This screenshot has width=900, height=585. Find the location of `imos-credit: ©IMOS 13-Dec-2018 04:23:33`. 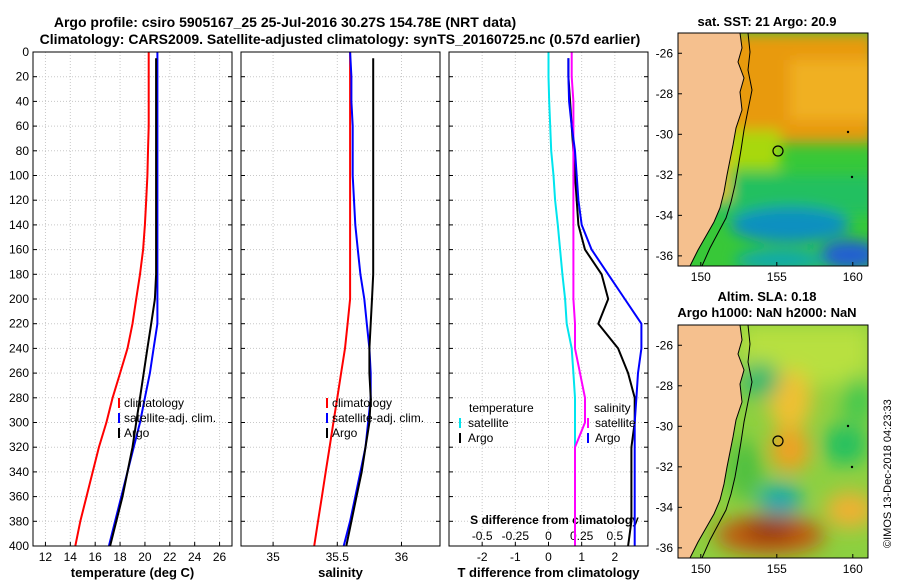

imos-credit: ©IMOS 13-Dec-2018 04:23:33 is located at coordinates (888, 473).